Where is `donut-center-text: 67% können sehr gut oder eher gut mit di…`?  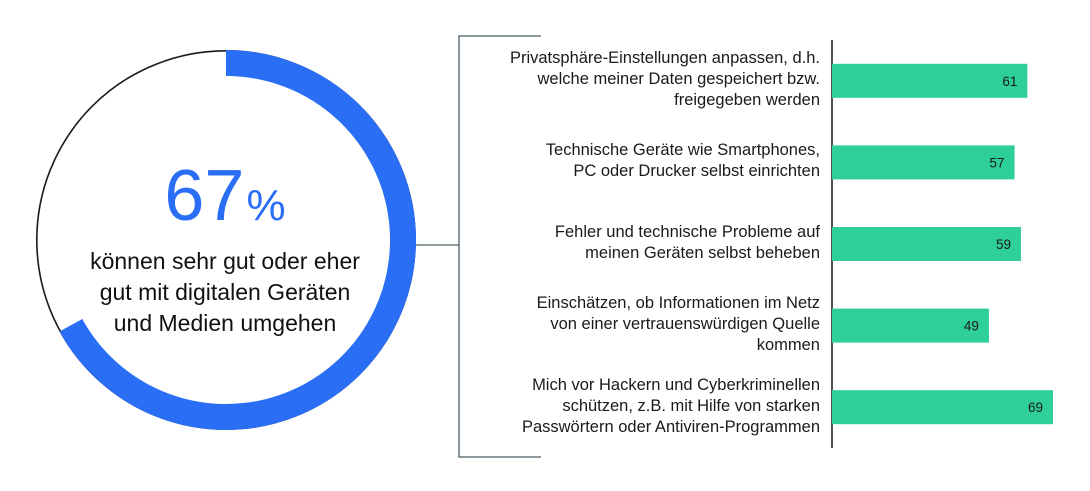
donut-center-text: 67% können sehr gut oder eher gut mit di… is located at coordinates (225, 249).